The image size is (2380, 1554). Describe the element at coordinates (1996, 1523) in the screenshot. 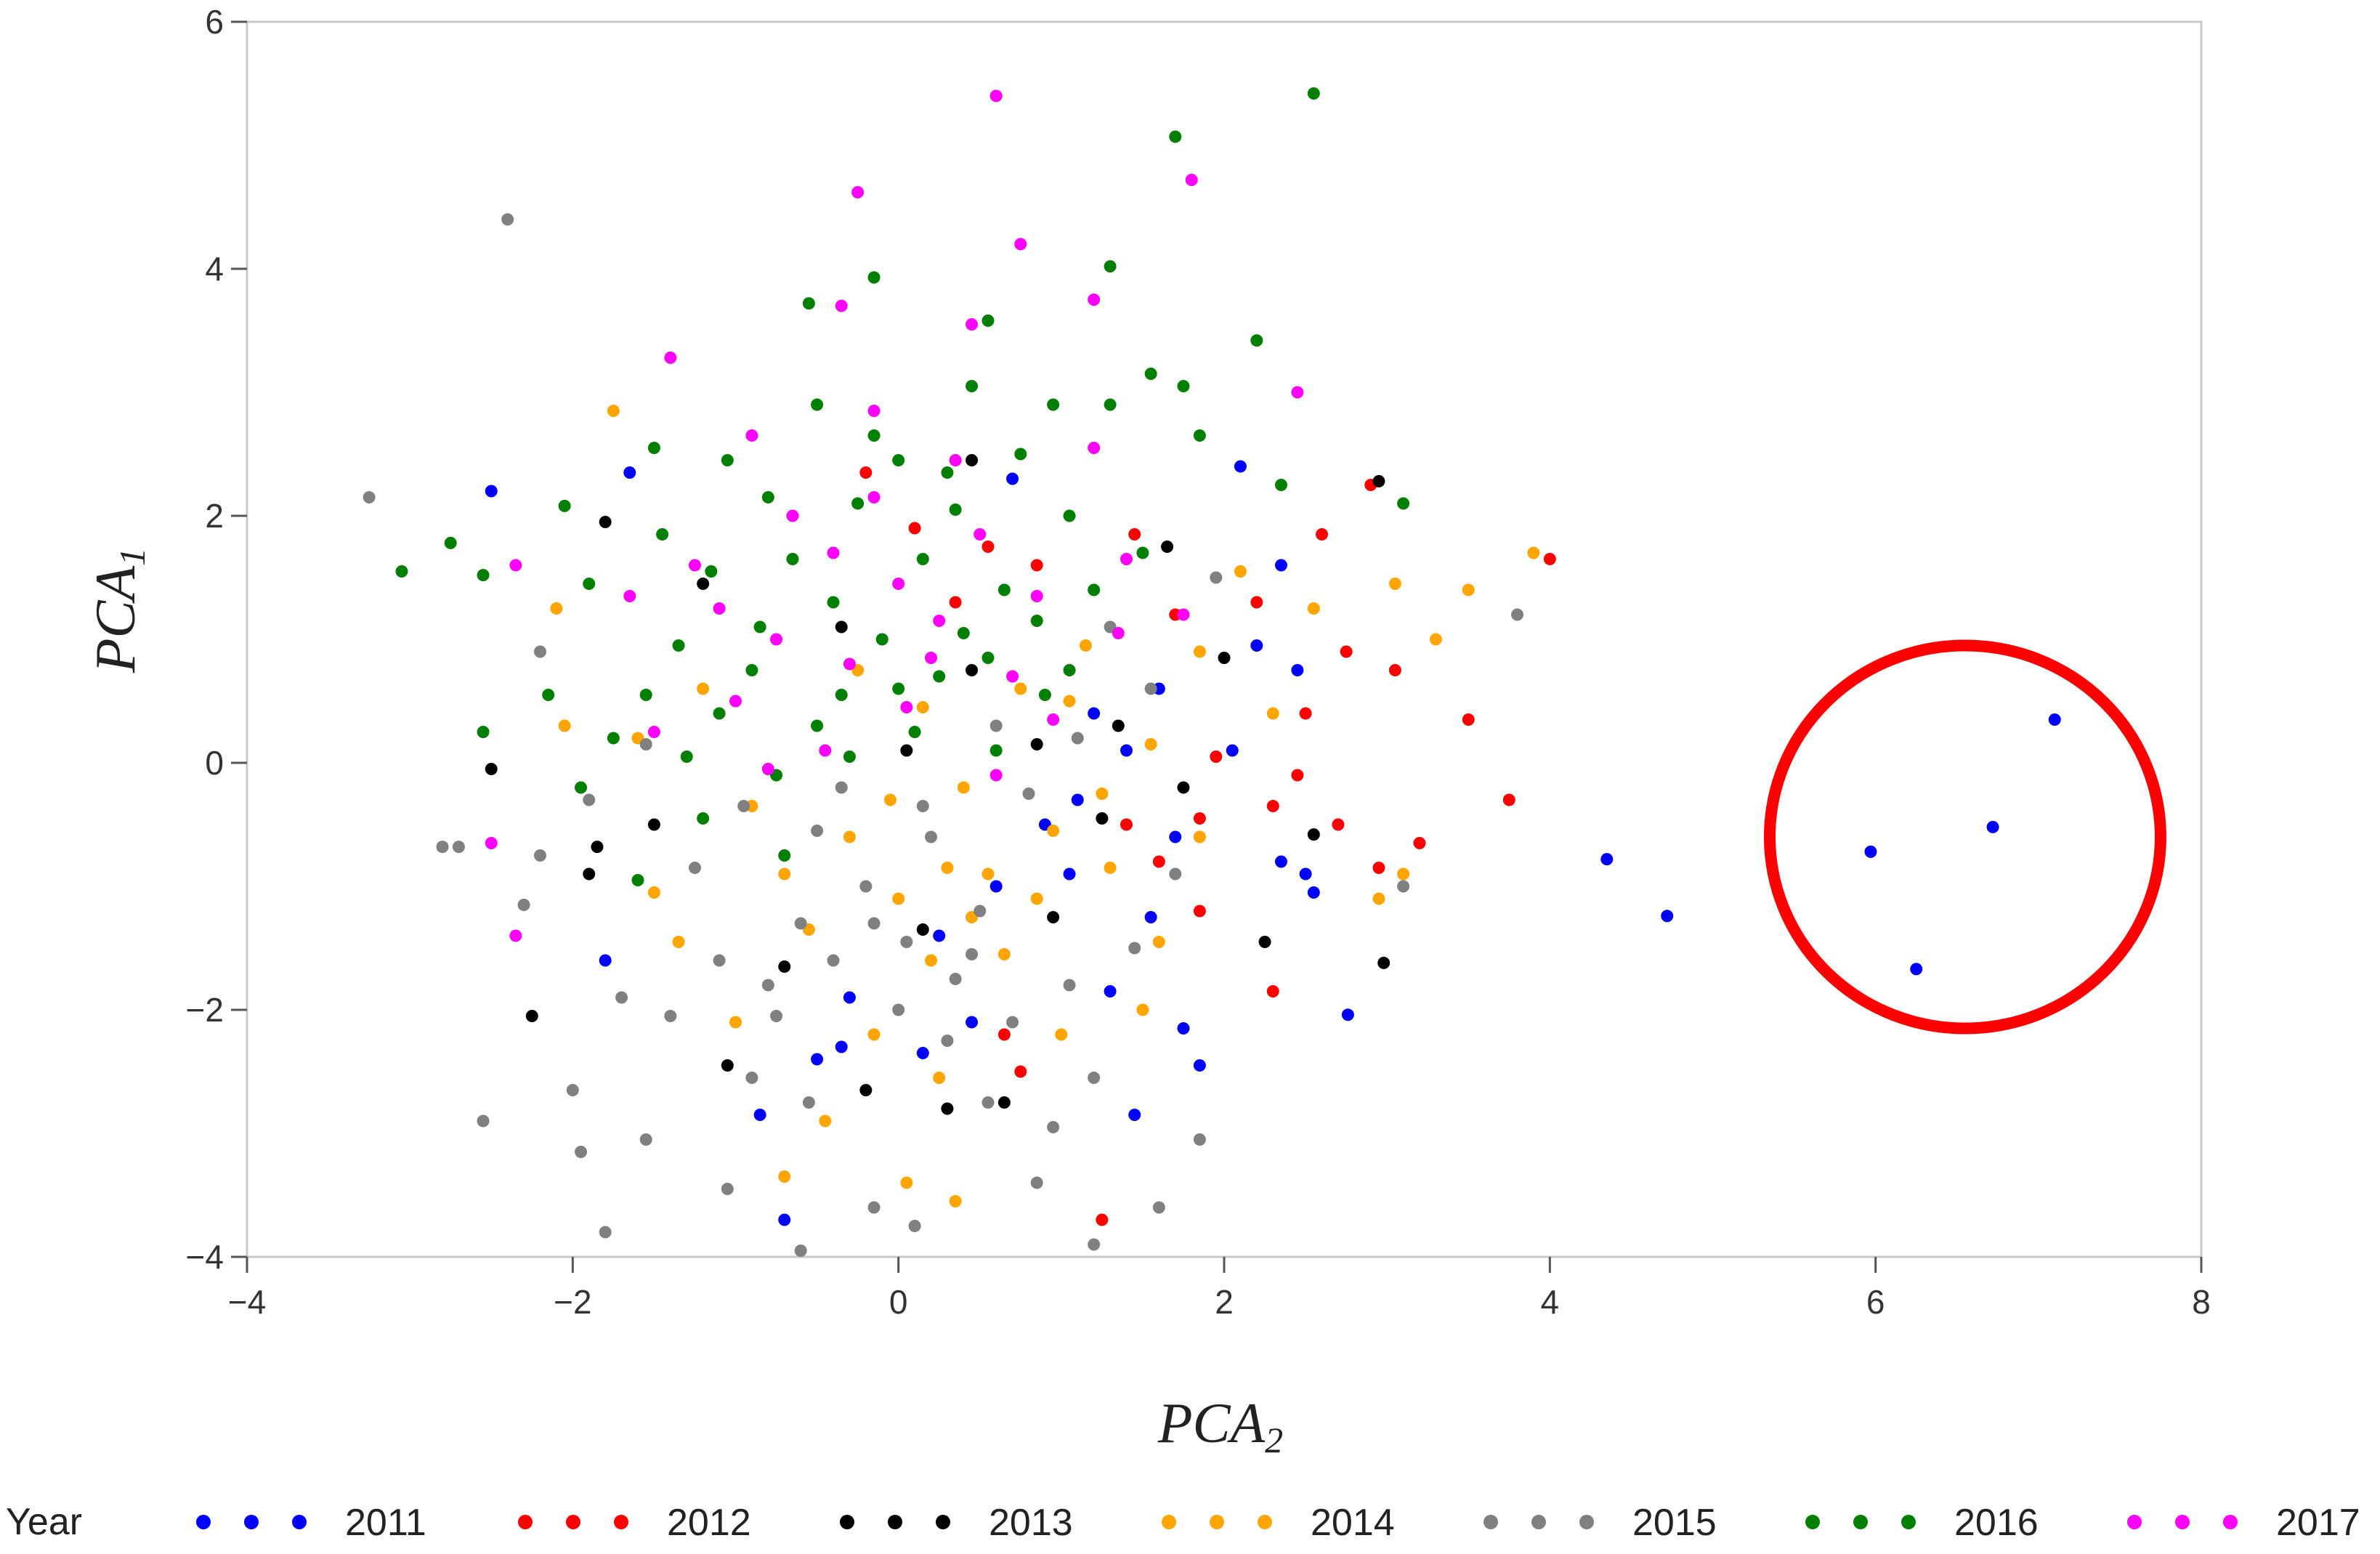

I see `legend-label-2016: 2016` at that location.